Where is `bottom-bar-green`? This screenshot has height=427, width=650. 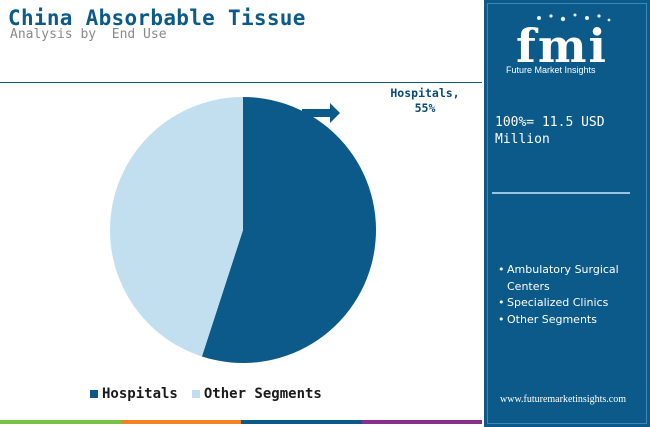
bottom-bar-green is located at coordinates (60, 422).